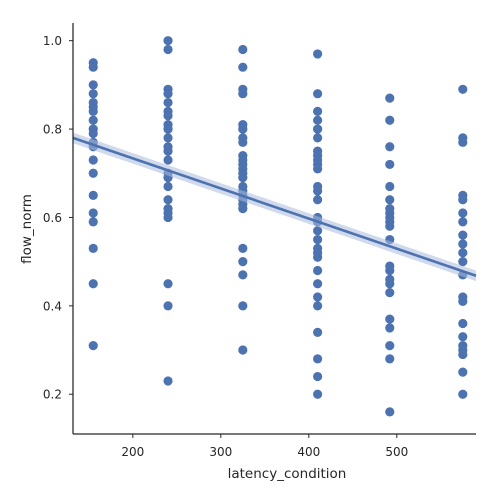  What do you see at coordinates (52, 395) in the screenshot?
I see `y-tick-label-0: 0.2` at bounding box center [52, 395].